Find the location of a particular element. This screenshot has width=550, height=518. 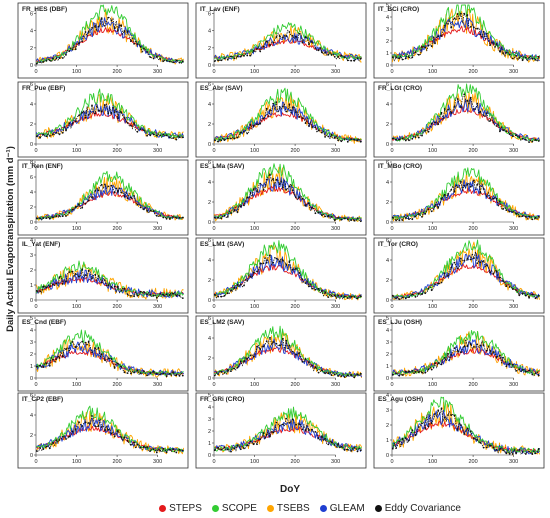

series-tsebs is located at coordinates (109, 282).